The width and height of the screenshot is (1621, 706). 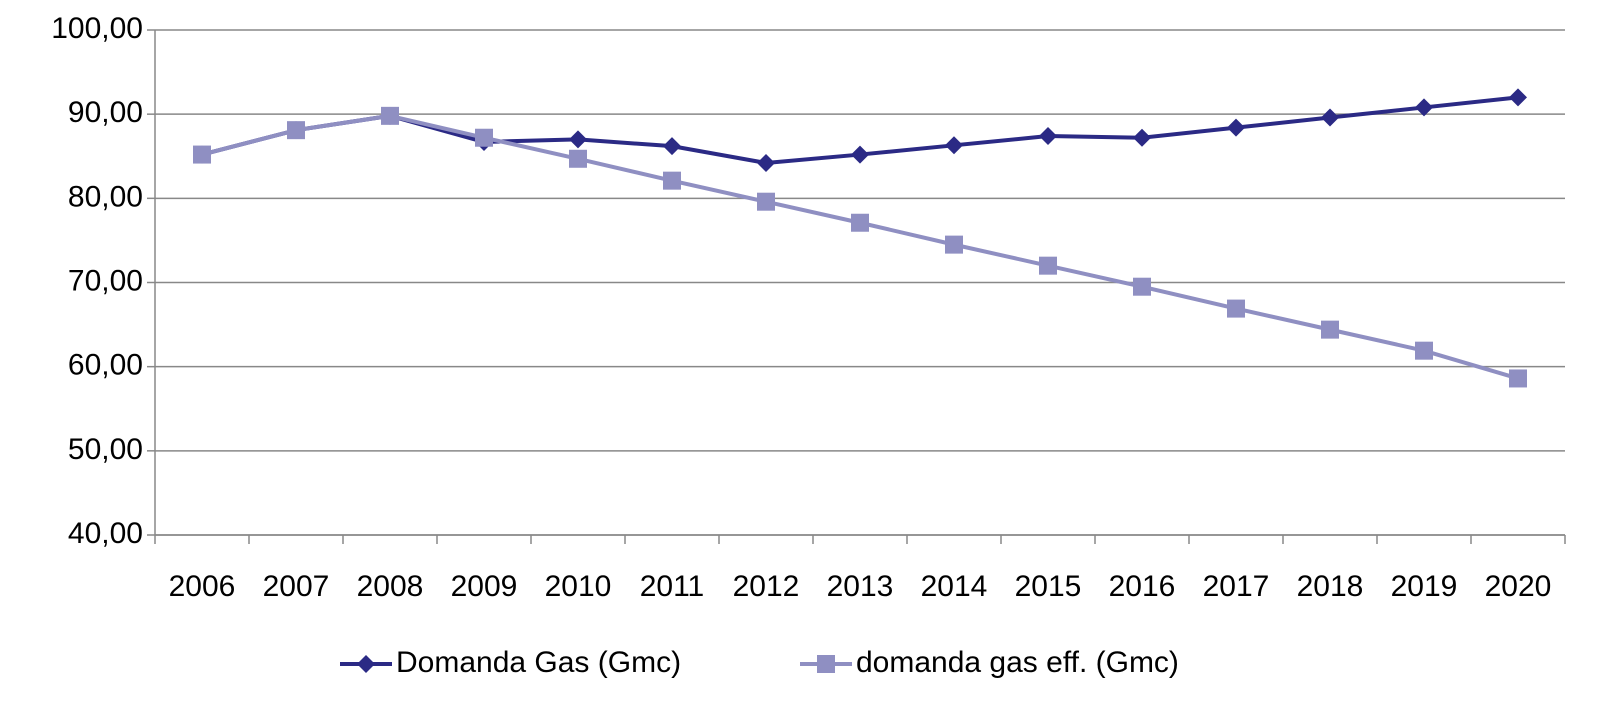 What do you see at coordinates (954, 586) in the screenshot?
I see `x-tick-label: 2014` at bounding box center [954, 586].